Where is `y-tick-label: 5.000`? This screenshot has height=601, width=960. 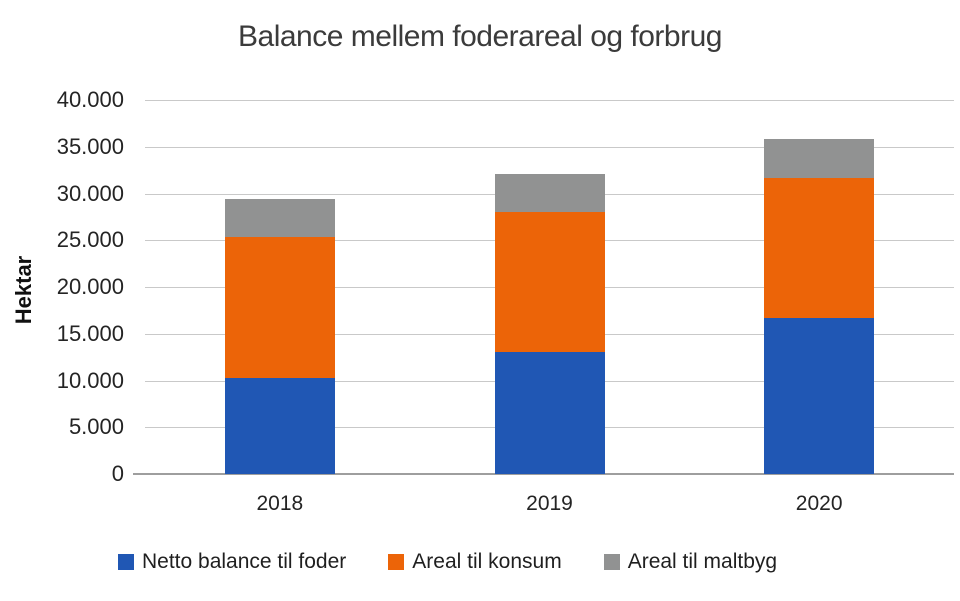 y-tick-label: 5.000 is located at coordinates (96, 427).